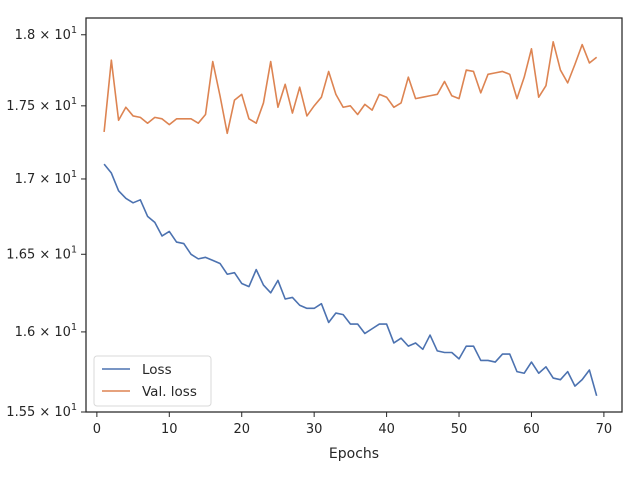  Describe the element at coordinates (152, 381) in the screenshot. I see `legend: Loss Val. loss` at that location.